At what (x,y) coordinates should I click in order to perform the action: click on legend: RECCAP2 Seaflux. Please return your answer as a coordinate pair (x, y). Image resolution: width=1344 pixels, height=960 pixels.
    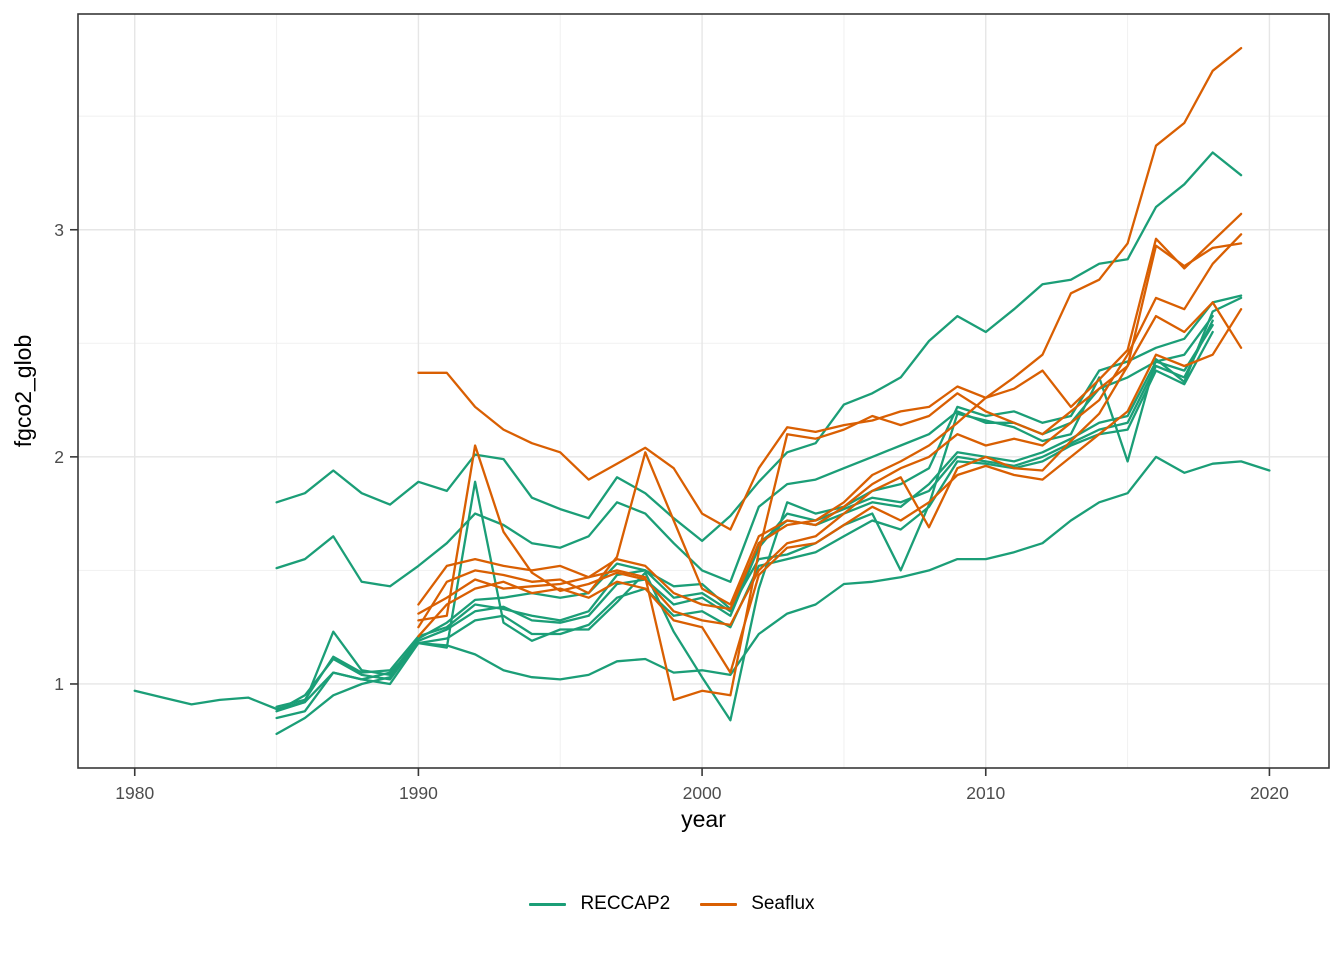
    Looking at the image, I should click on (672, 904).